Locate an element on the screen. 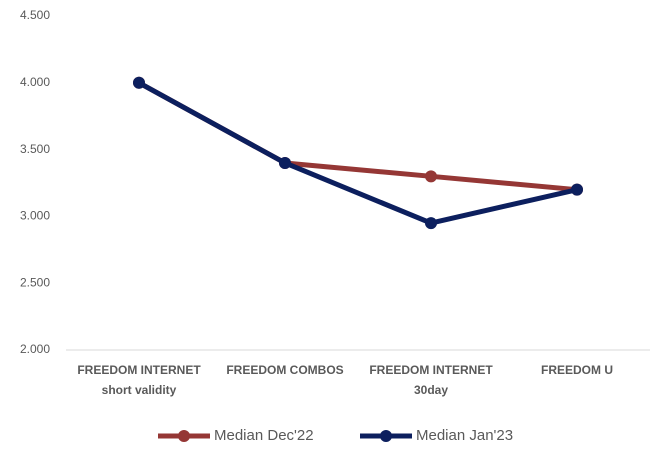 The image size is (654, 451). y-tick-label: 4.500 is located at coordinates (35, 15).